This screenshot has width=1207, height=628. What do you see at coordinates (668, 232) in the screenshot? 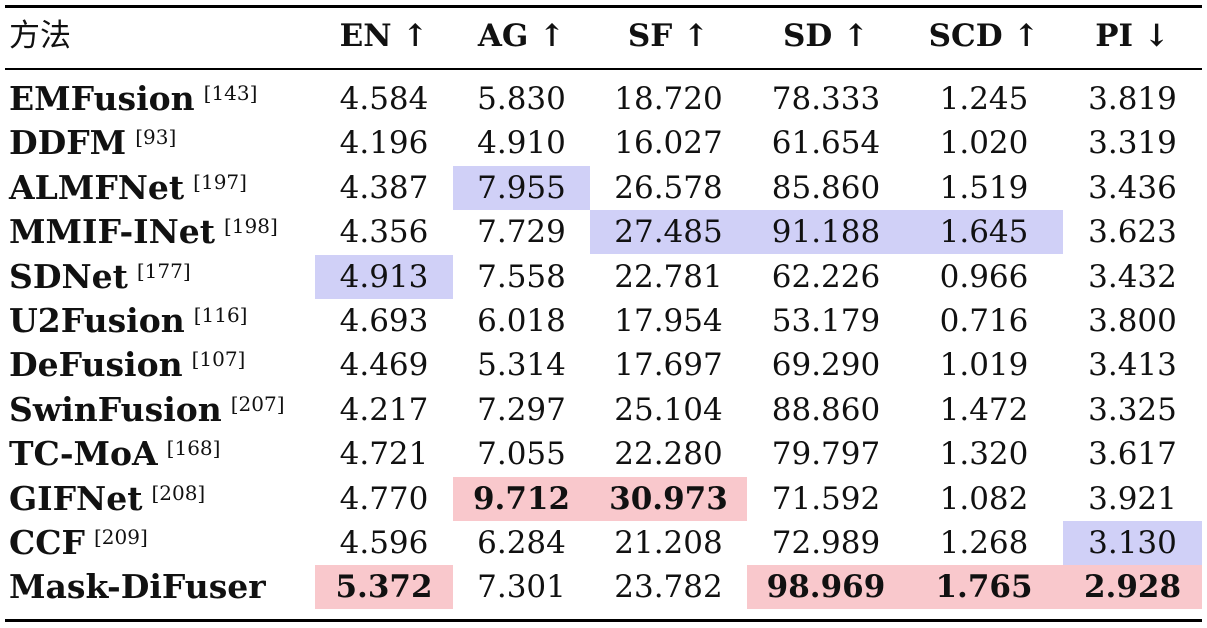
I see `value-cell: 27.485` at bounding box center [668, 232].